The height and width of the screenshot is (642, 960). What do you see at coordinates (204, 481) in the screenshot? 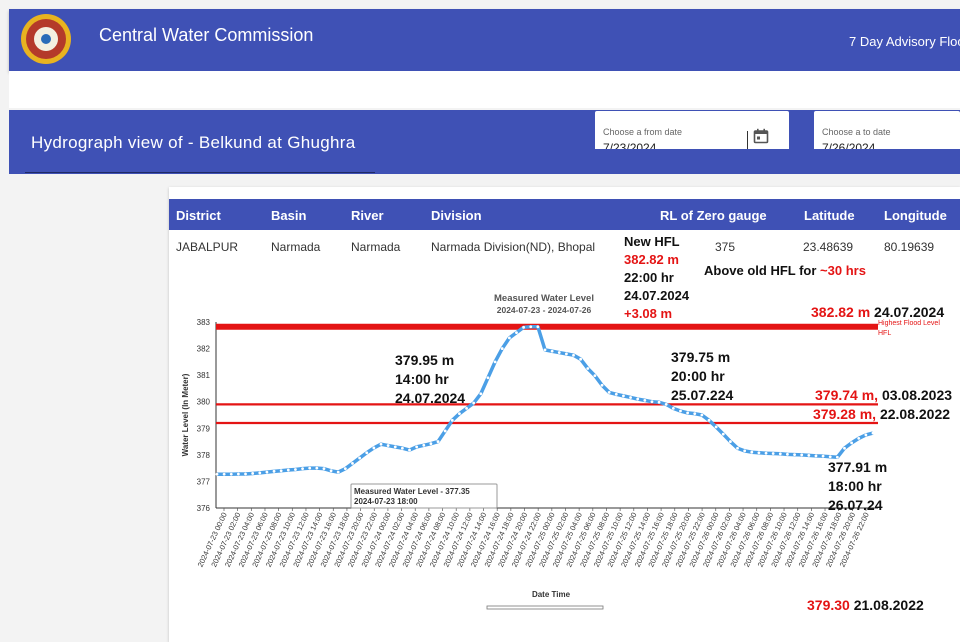
I see `y-tick-label: 377` at bounding box center [204, 481].